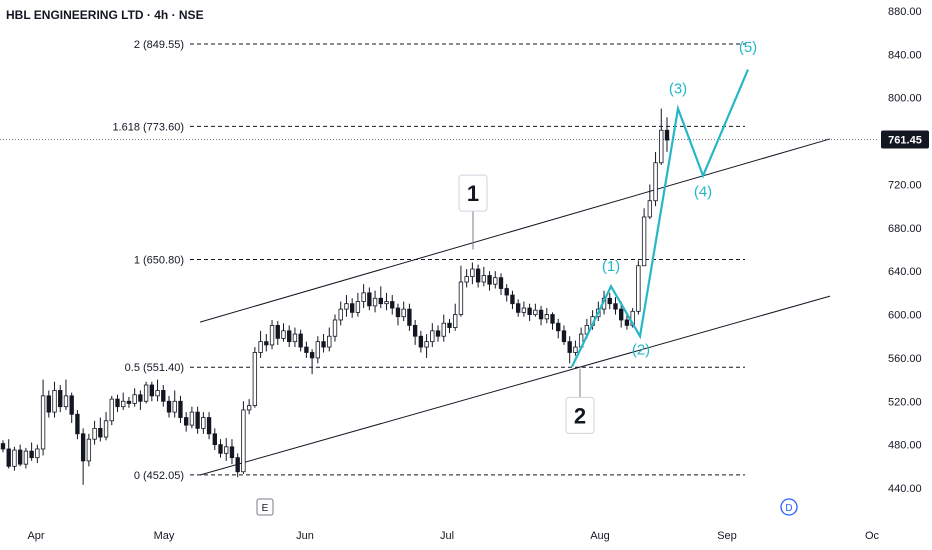 The width and height of the screenshot is (932, 550). What do you see at coordinates (154, 368) in the screenshot?
I see `fib-label-3: 0.5 (551.40)` at bounding box center [154, 368].